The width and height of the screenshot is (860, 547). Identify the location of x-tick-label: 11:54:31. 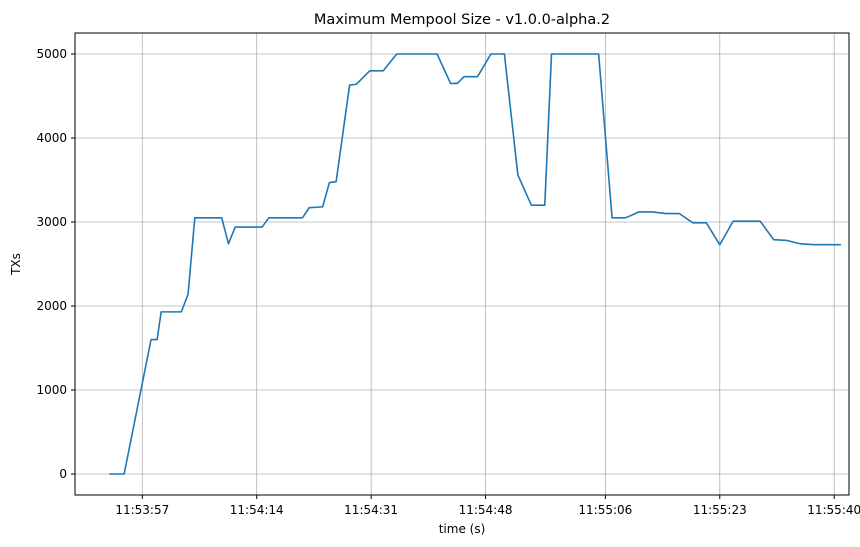
(371, 510).